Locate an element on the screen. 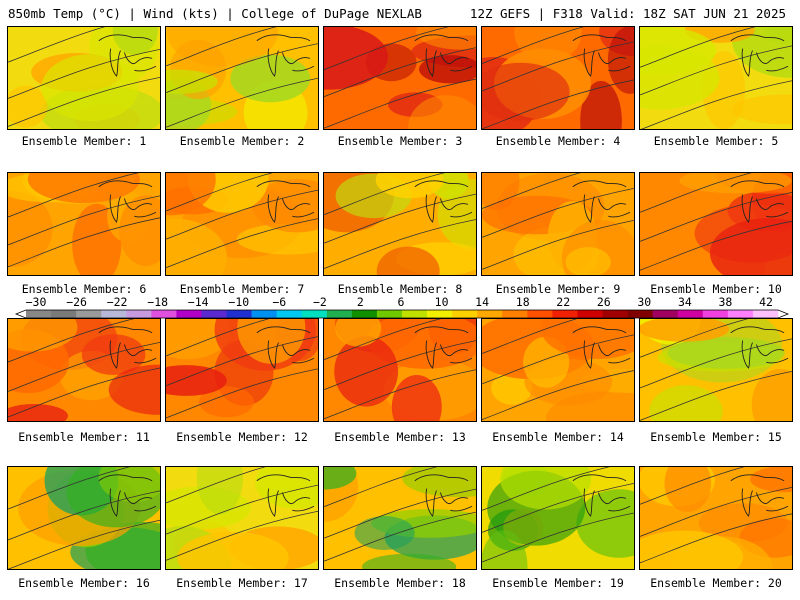 This screenshot has width=800, height=600. ensemble-member-caption: Ensemble Member: 9 is located at coordinates (558, 289).